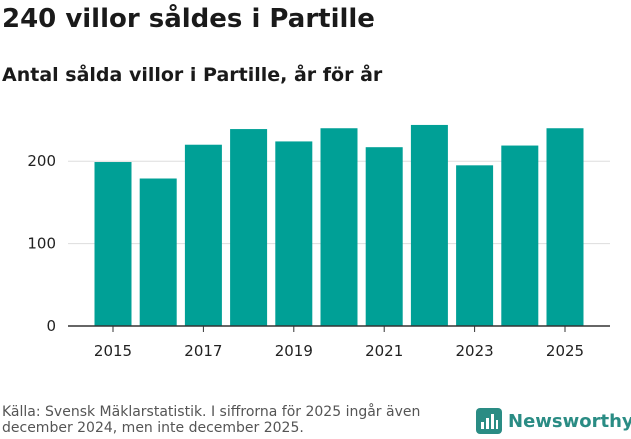 Image resolution: width=631 pixels, height=439 pixels. I want to click on newsworthy-logo: Newsworthy, so click(553, 421).